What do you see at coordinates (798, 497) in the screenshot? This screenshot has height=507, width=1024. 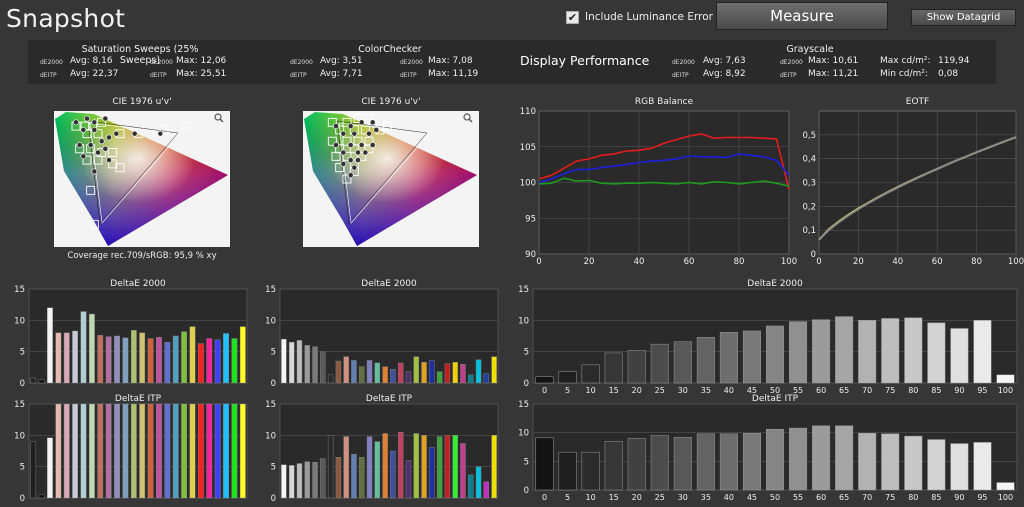 I see `x-tick-label: 55` at bounding box center [798, 497].